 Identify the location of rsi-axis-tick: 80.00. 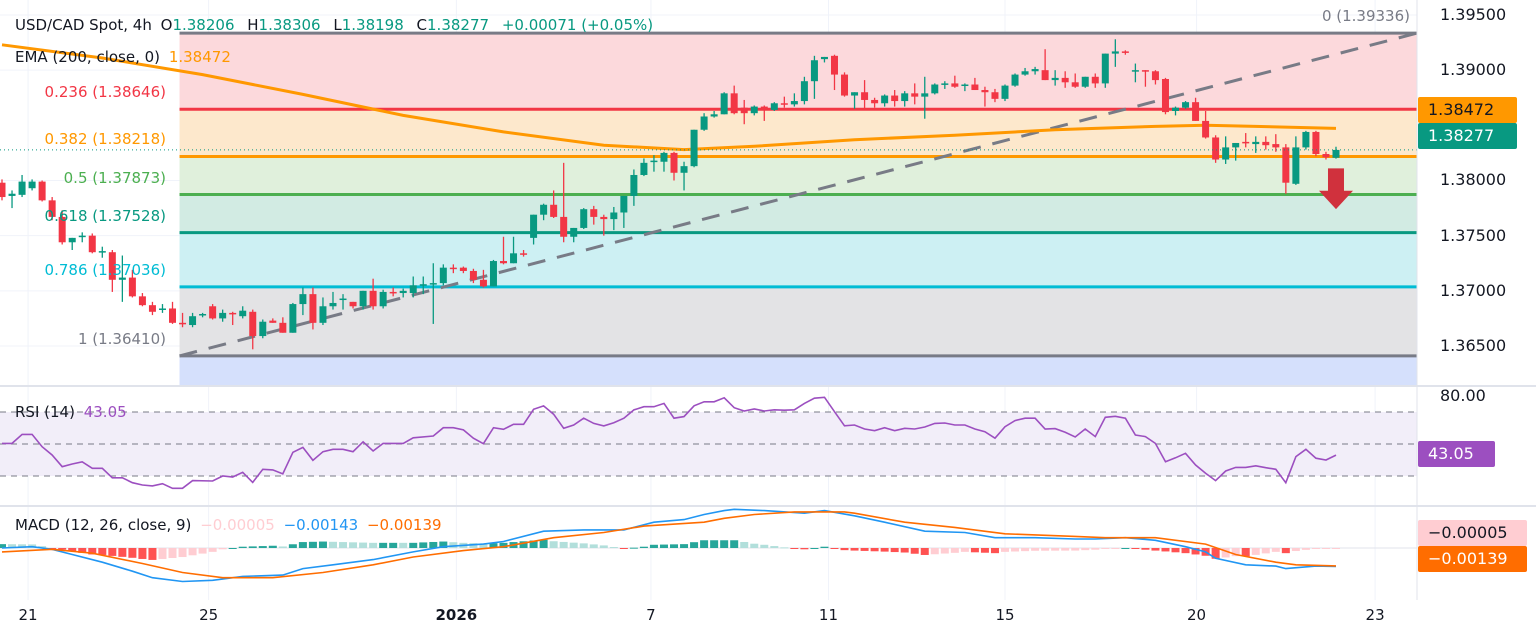
(1463, 395).